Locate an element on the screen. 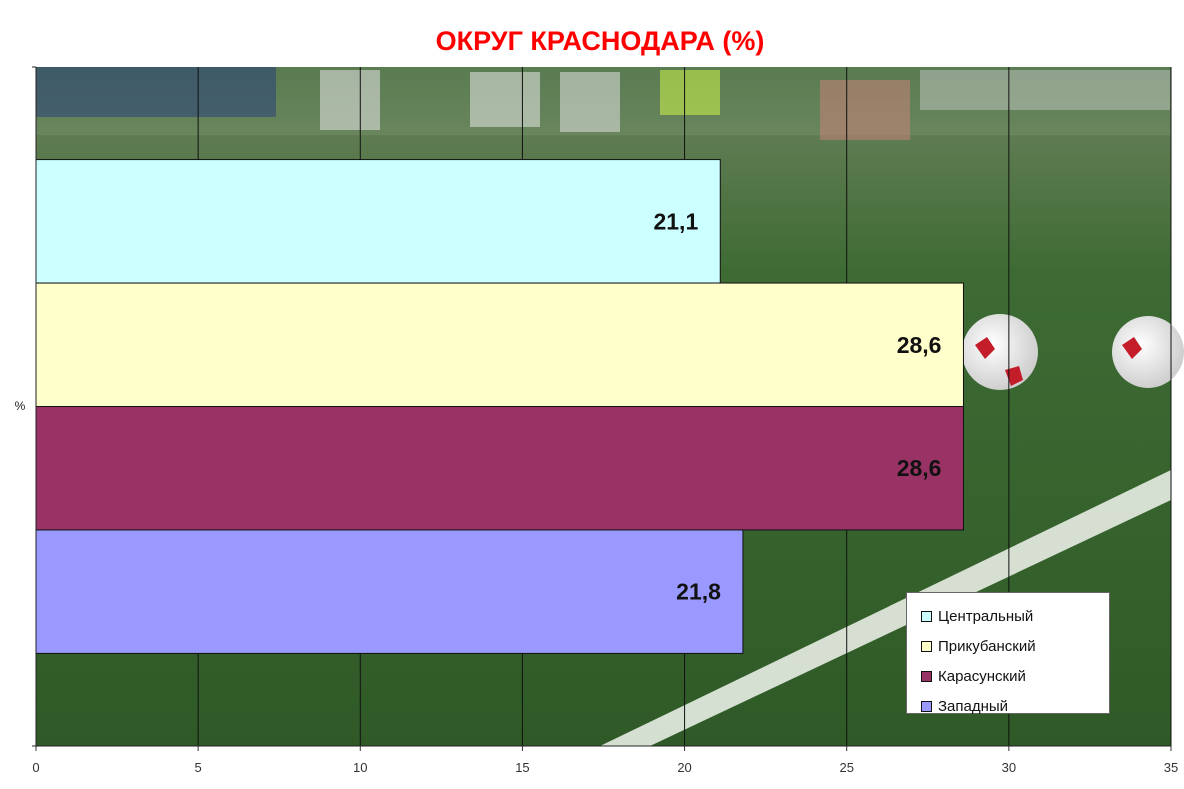 The width and height of the screenshot is (1184, 789). legend-item-tsentralny: Центральный is located at coordinates (1015, 616).